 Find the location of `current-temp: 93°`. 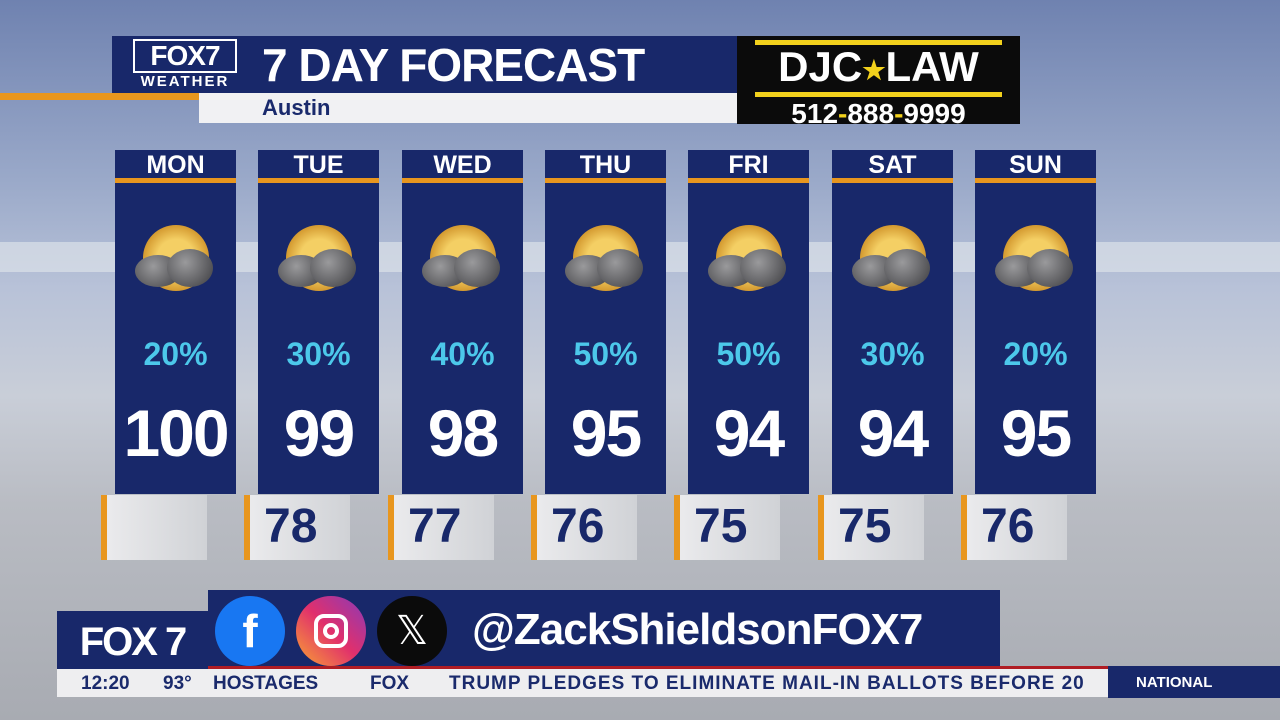

current-temp: 93° is located at coordinates (177, 683).